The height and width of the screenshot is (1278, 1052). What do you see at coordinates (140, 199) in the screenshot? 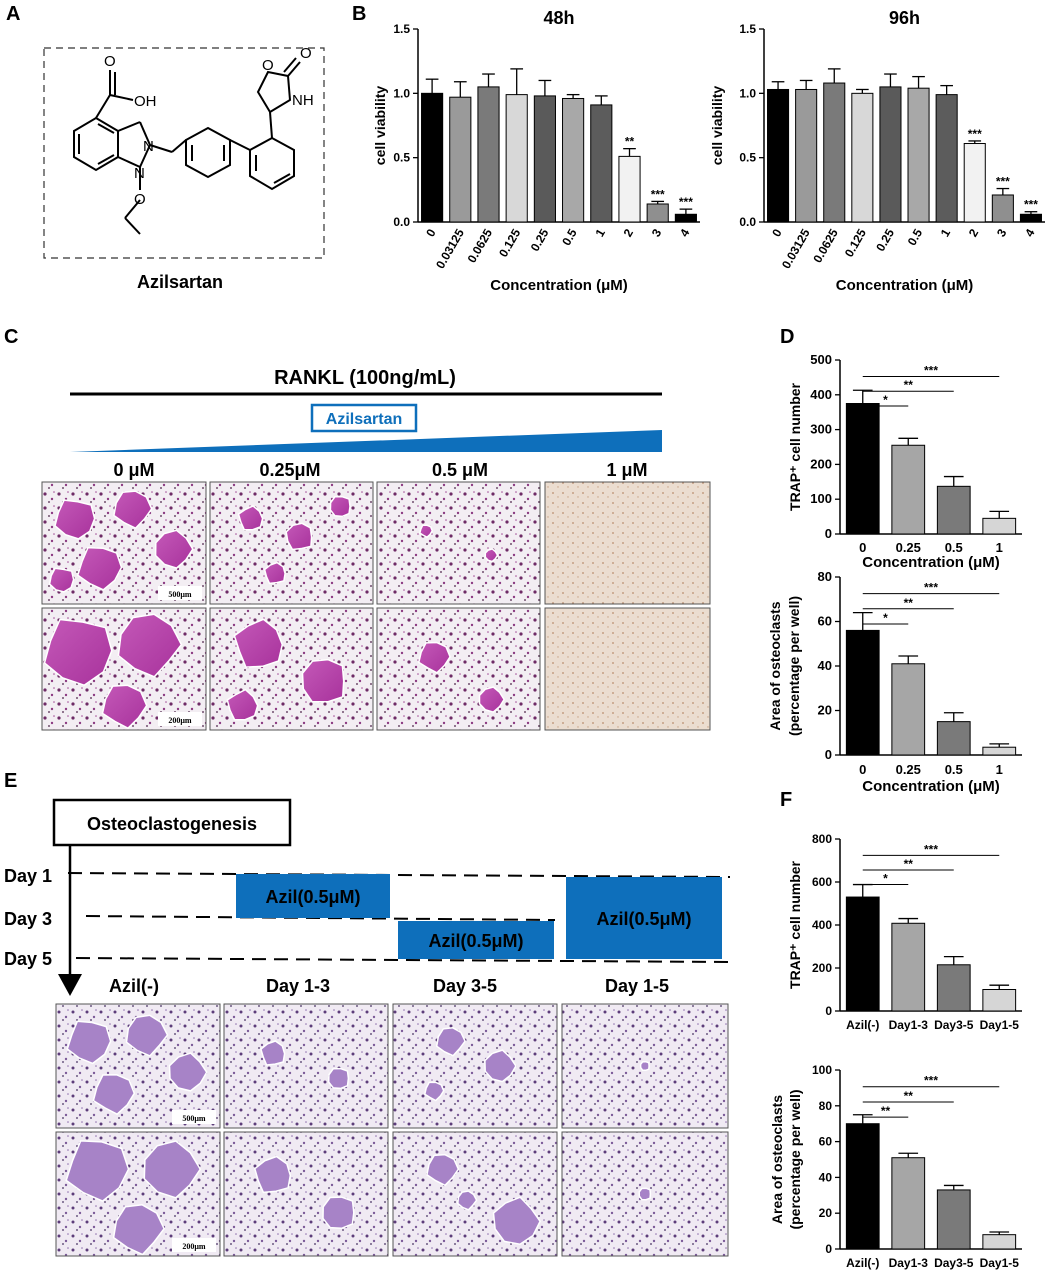
I see `atom-o-ethoxy: O` at bounding box center [140, 199].